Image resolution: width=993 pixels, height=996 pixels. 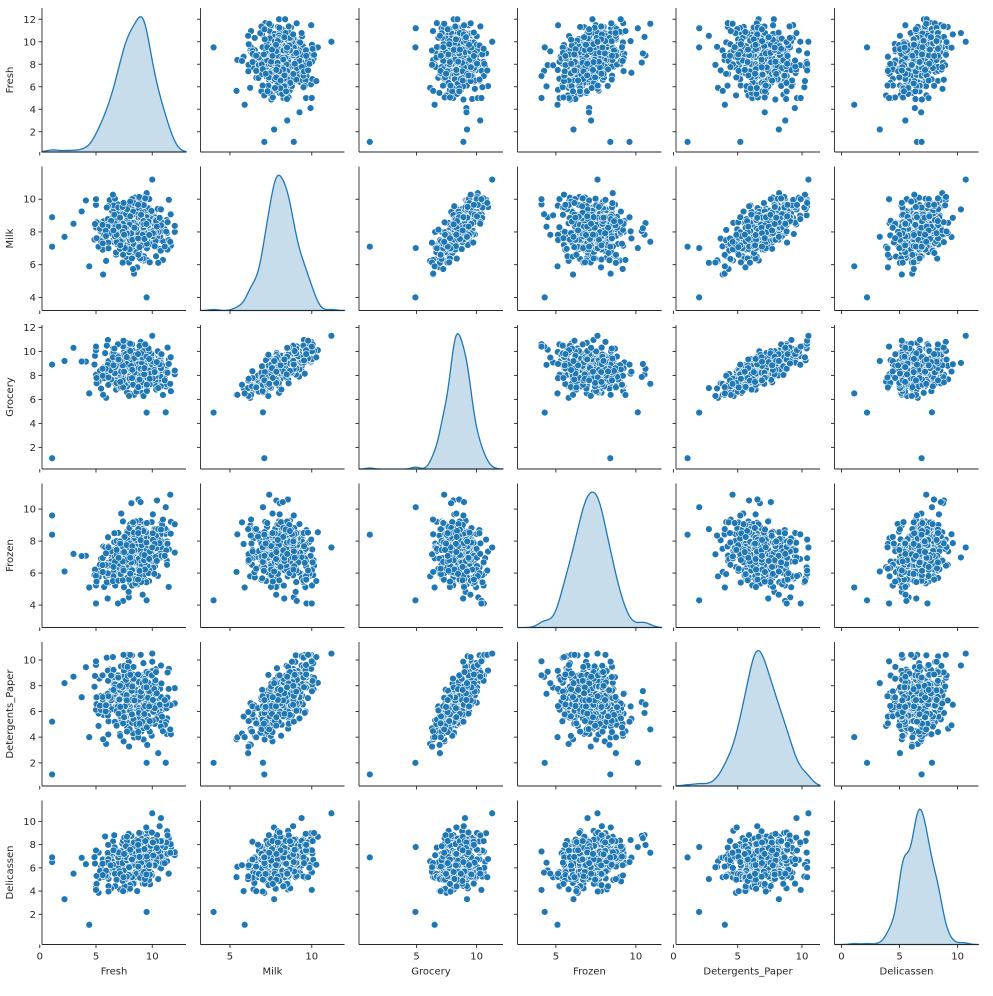 What do you see at coordinates (746, 82) in the screenshot?
I see `panel-Fresh-vs-Detergents_Paper` at bounding box center [746, 82].